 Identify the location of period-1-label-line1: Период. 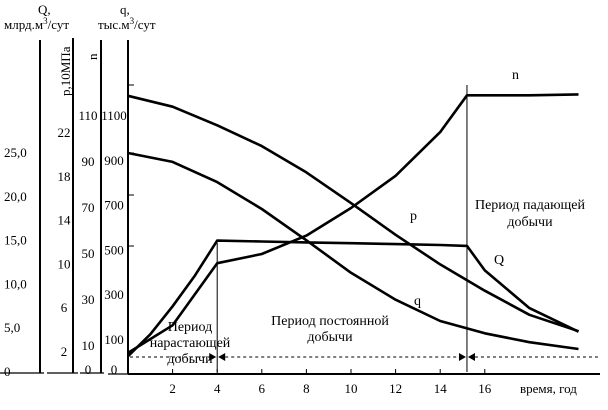
(190, 327).